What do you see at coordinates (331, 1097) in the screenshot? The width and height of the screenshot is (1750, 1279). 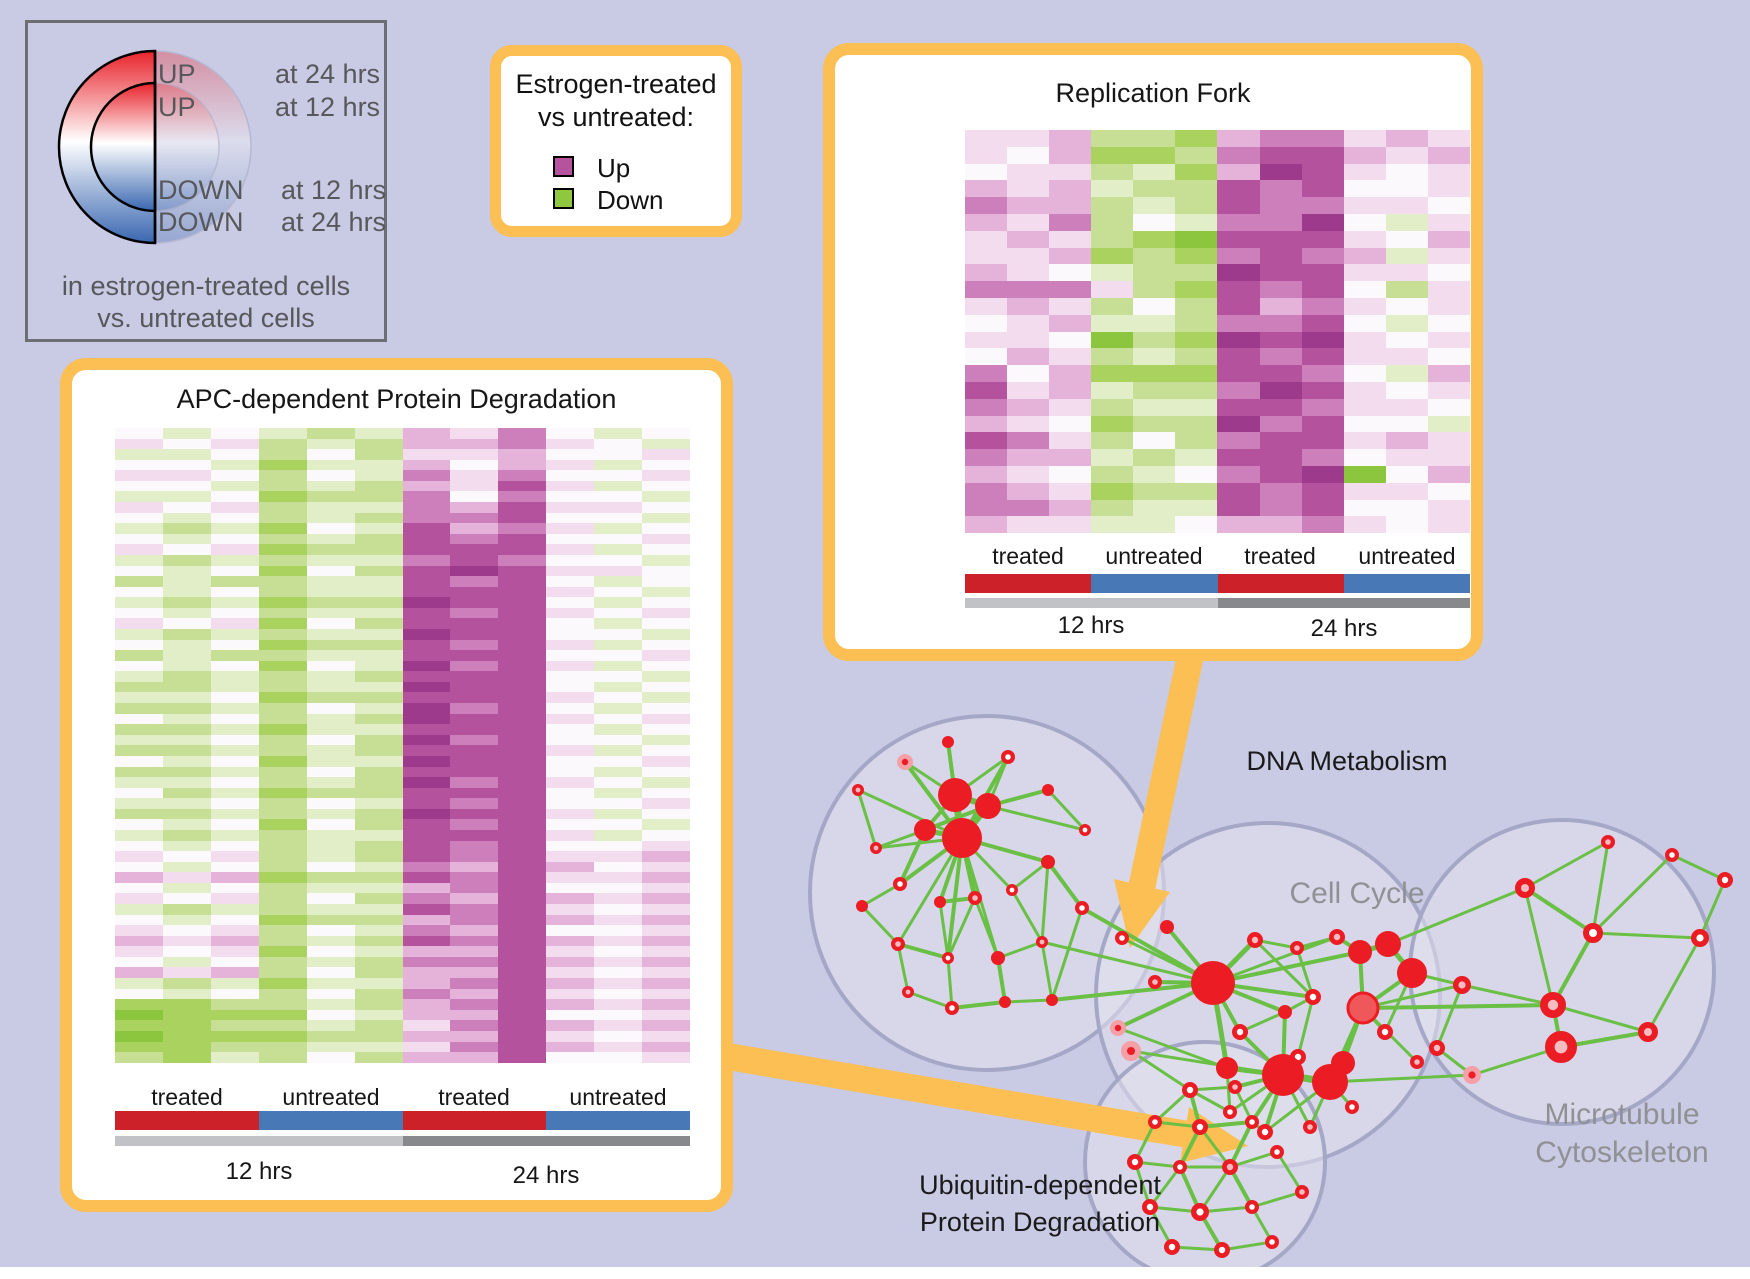 I see `apc-group-label-2: untreated` at bounding box center [331, 1097].